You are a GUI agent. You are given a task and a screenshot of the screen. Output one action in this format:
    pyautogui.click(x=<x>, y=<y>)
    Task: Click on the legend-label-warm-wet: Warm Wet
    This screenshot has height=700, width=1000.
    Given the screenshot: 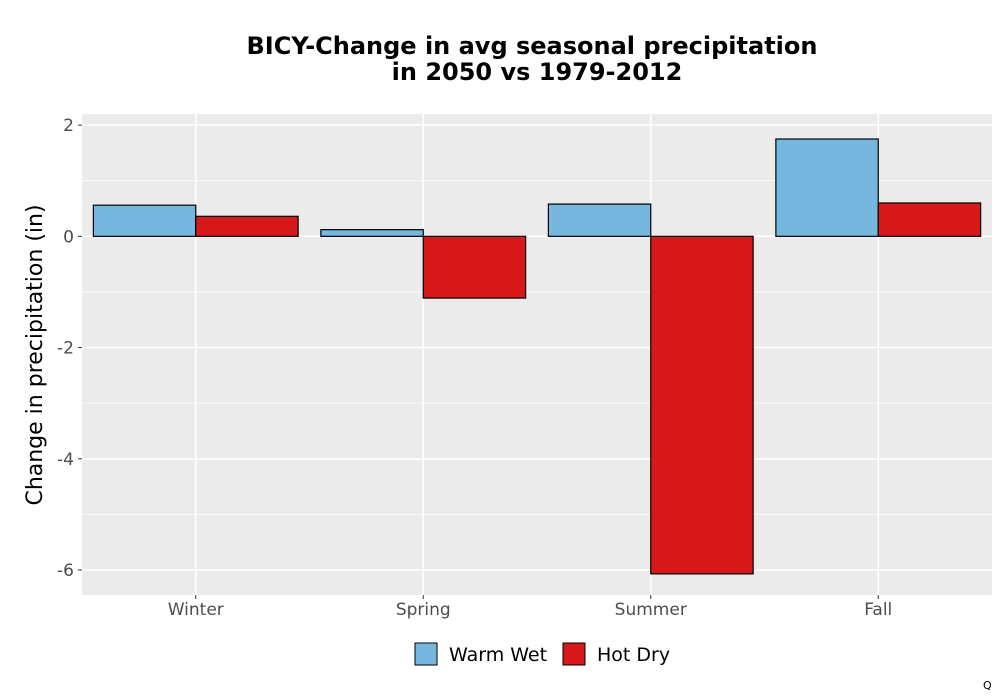 What is the action you would take?
    pyautogui.click(x=498, y=655)
    